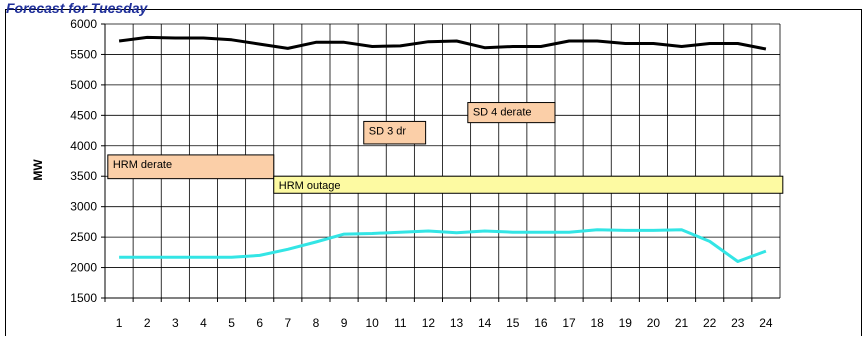 This screenshot has width=867, height=339. I want to click on x-tick-label: 4, so click(203, 323).